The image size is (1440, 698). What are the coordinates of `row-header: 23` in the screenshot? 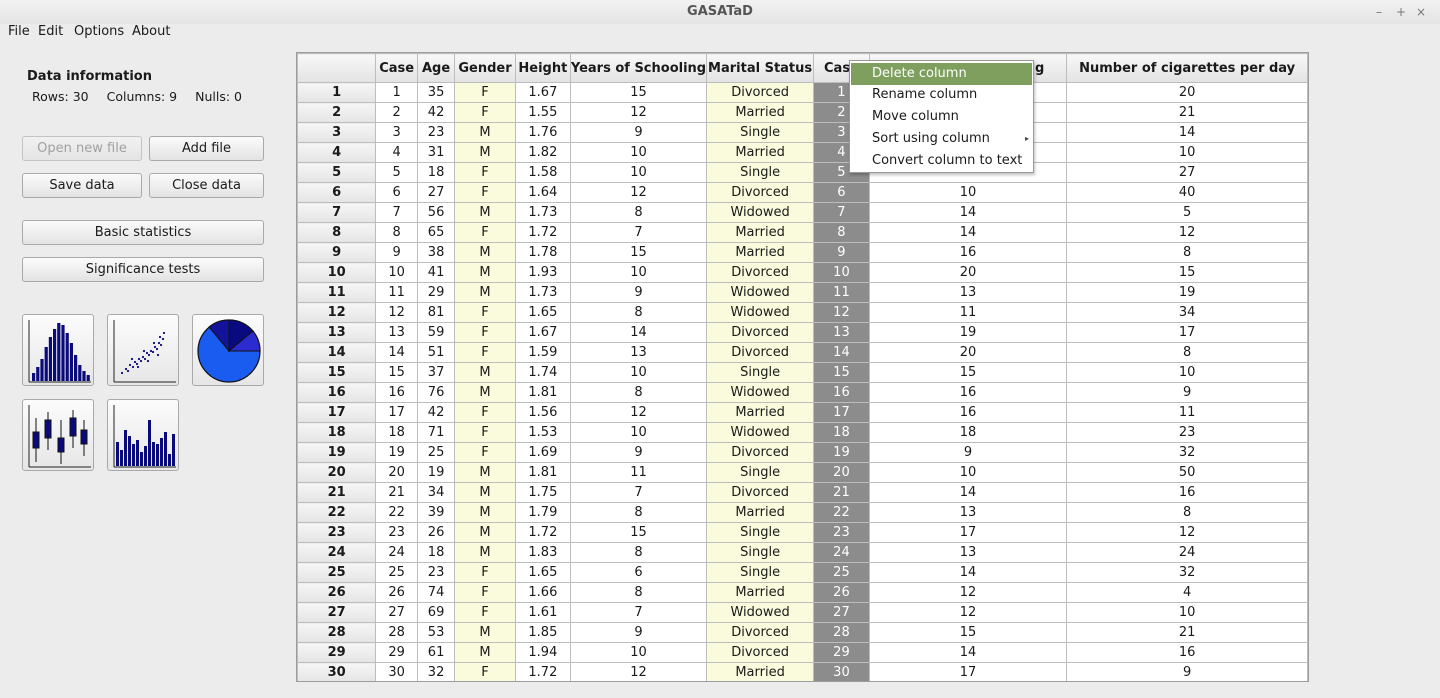 It's located at (337, 532).